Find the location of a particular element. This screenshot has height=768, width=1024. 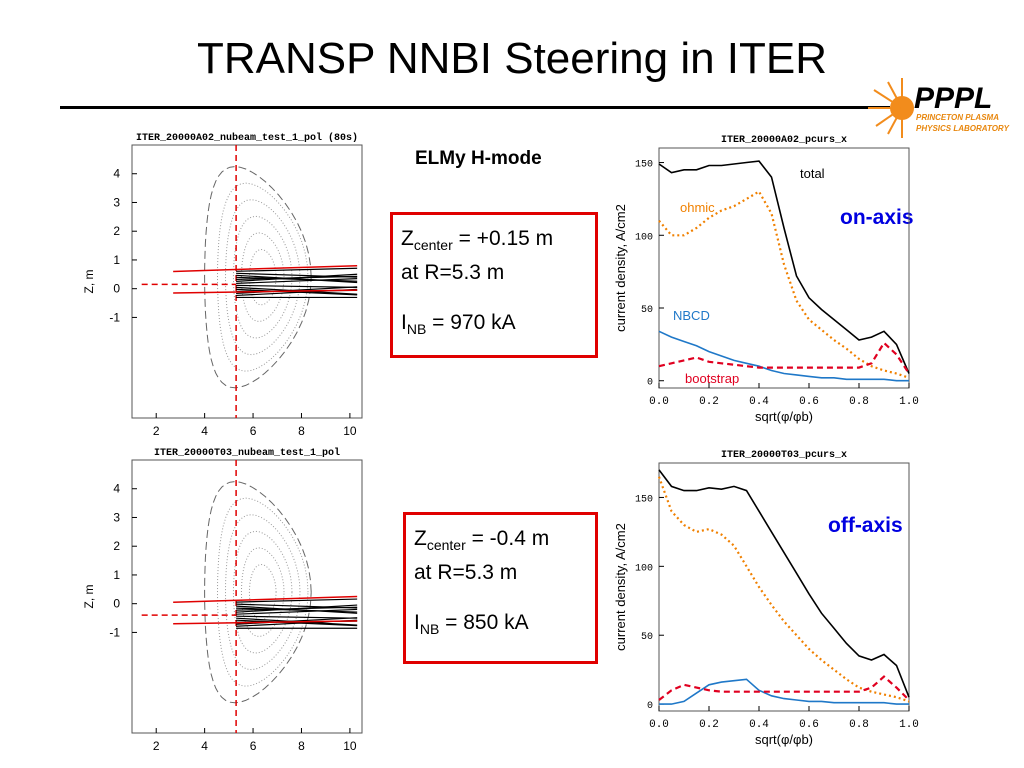

series-label: bootstrap is located at coordinates (712, 378).